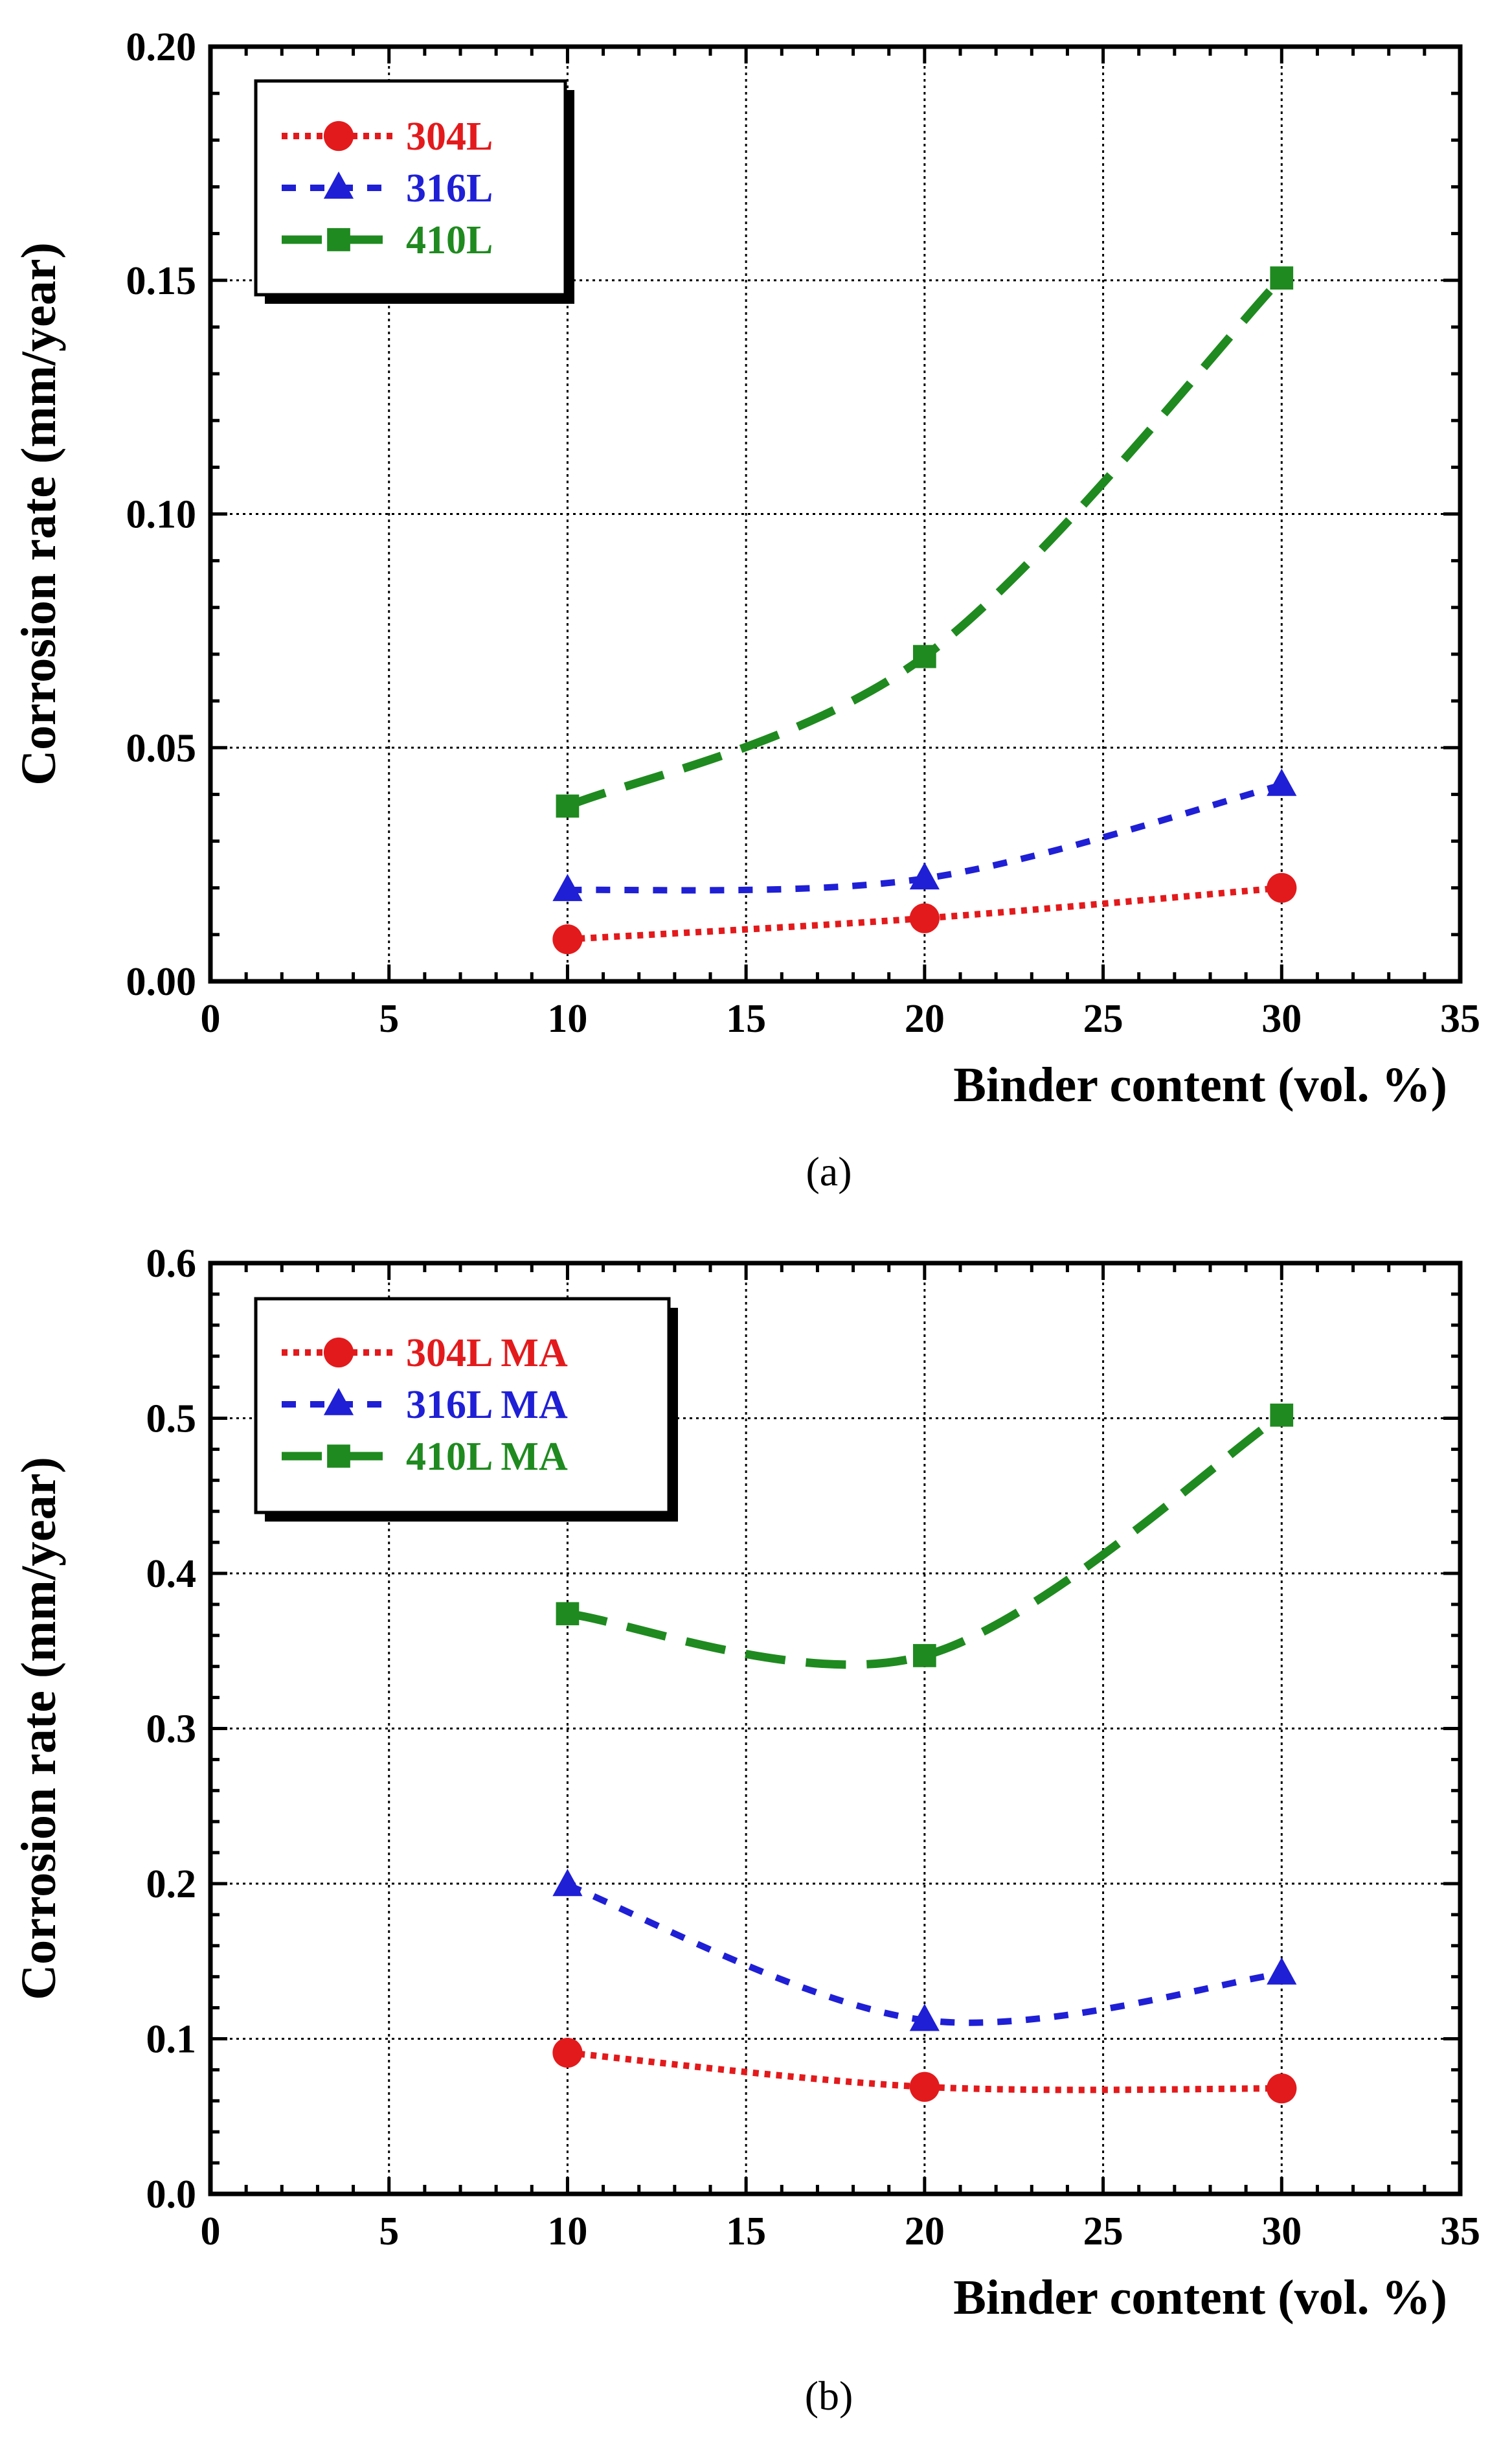 The height and width of the screenshot is (2442, 1512). I want to click on y-tick-label: 0.1, so click(171, 2040).